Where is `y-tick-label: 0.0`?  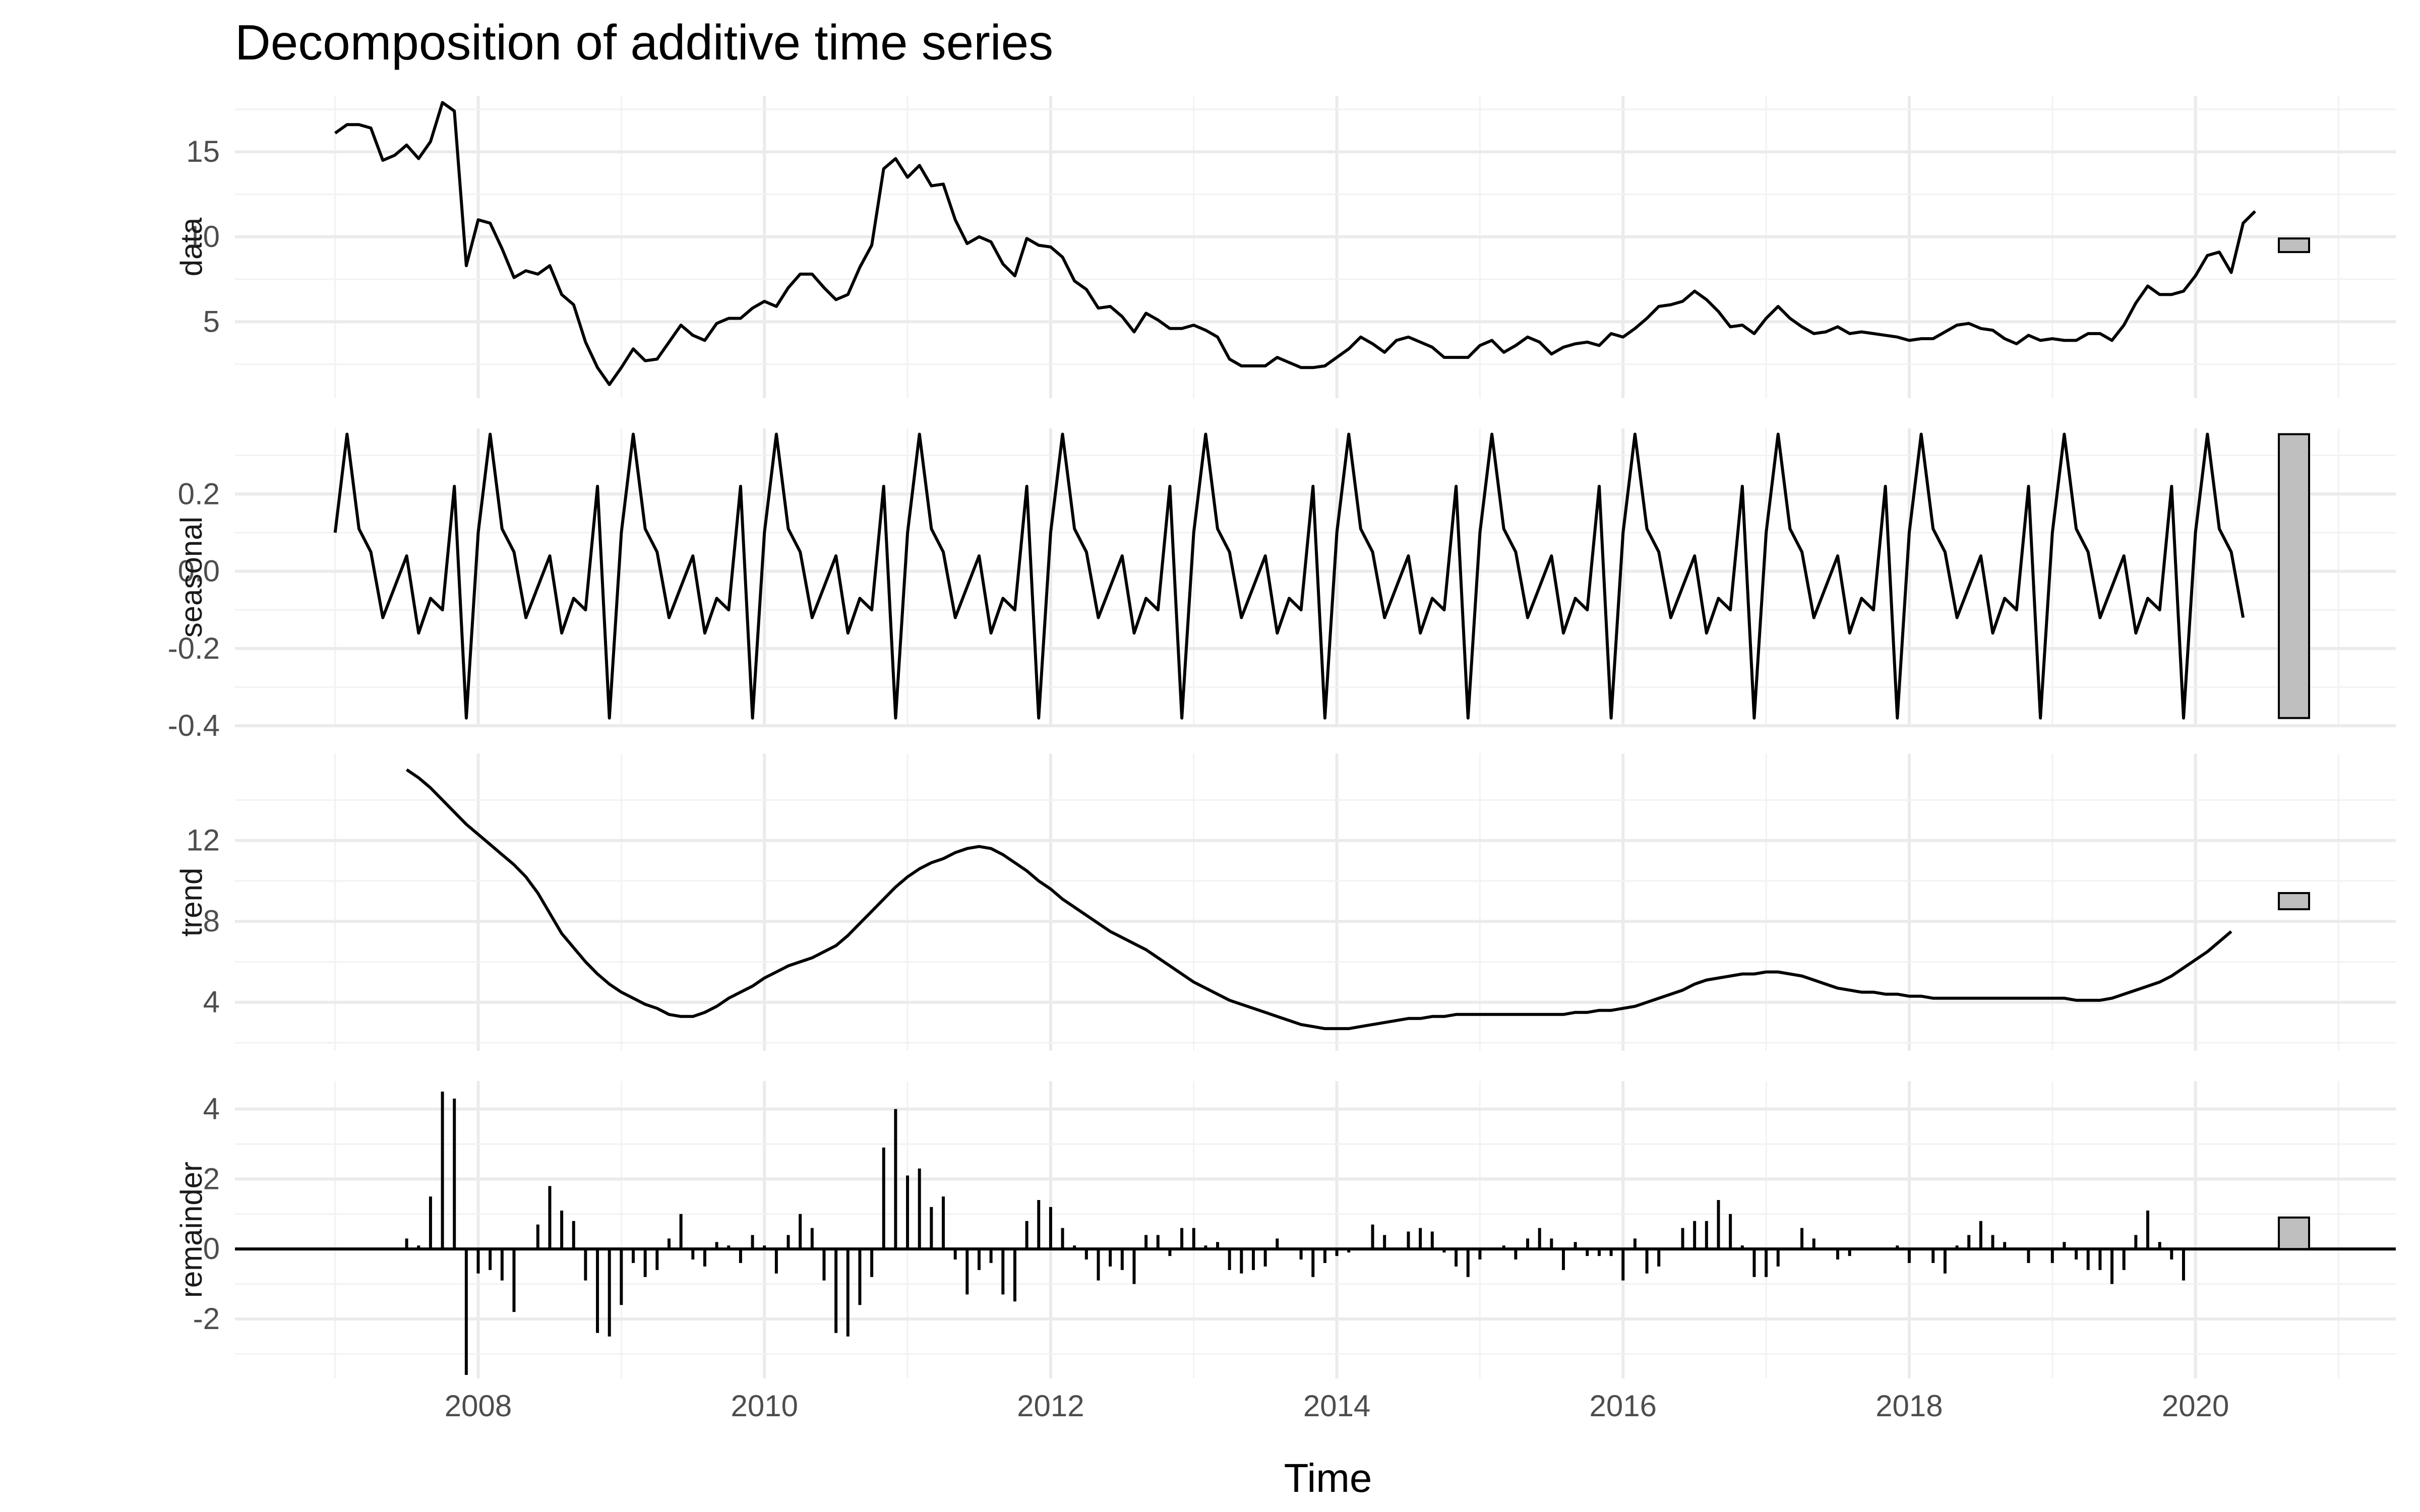
y-tick-label: 0.0 is located at coordinates (199, 571).